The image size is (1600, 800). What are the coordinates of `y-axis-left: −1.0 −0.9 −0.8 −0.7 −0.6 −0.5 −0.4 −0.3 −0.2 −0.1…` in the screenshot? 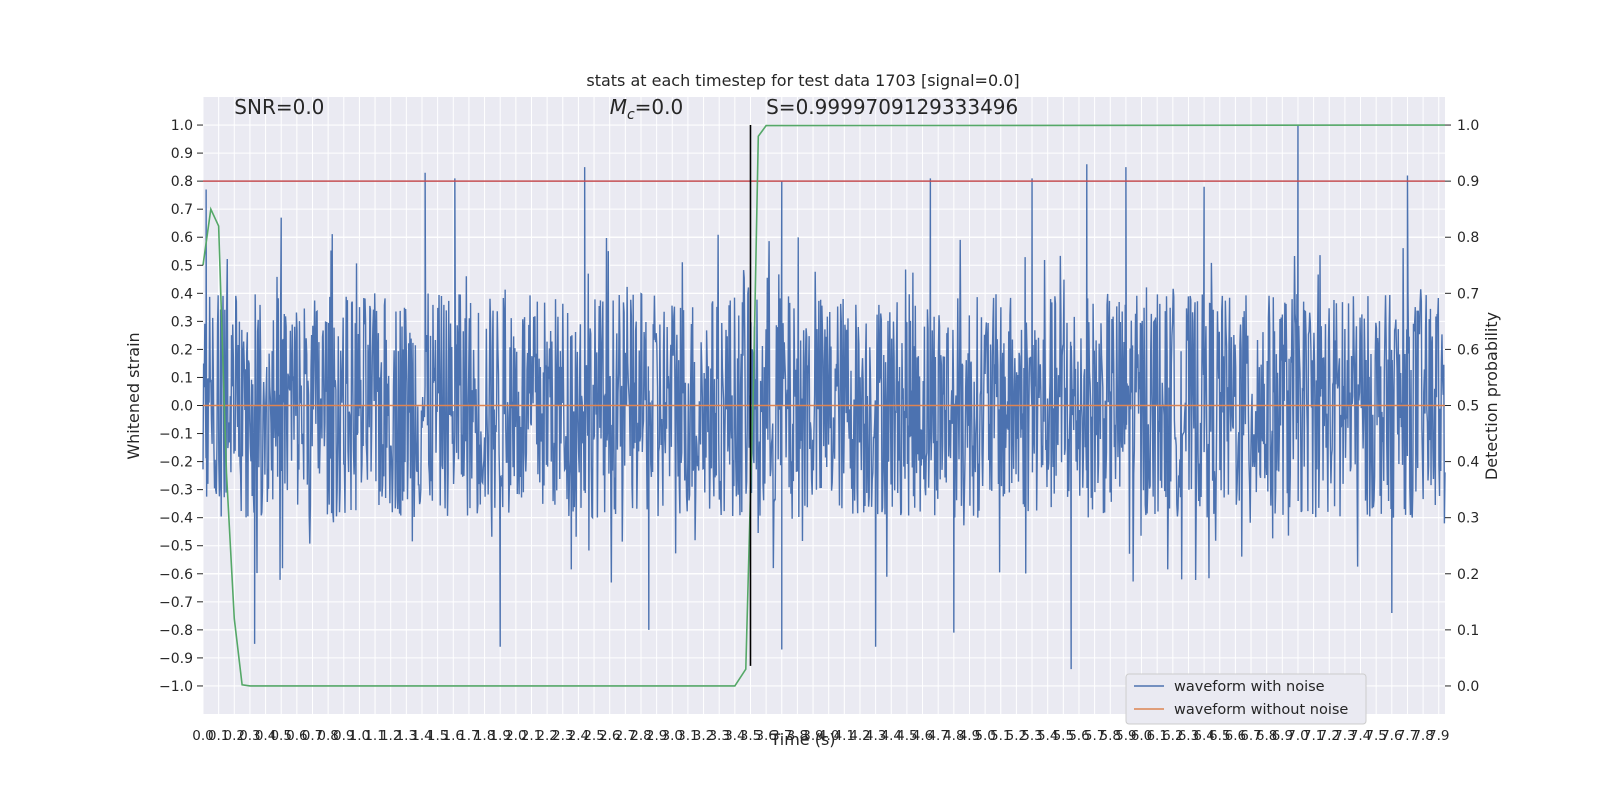 It's located at (181, 406).